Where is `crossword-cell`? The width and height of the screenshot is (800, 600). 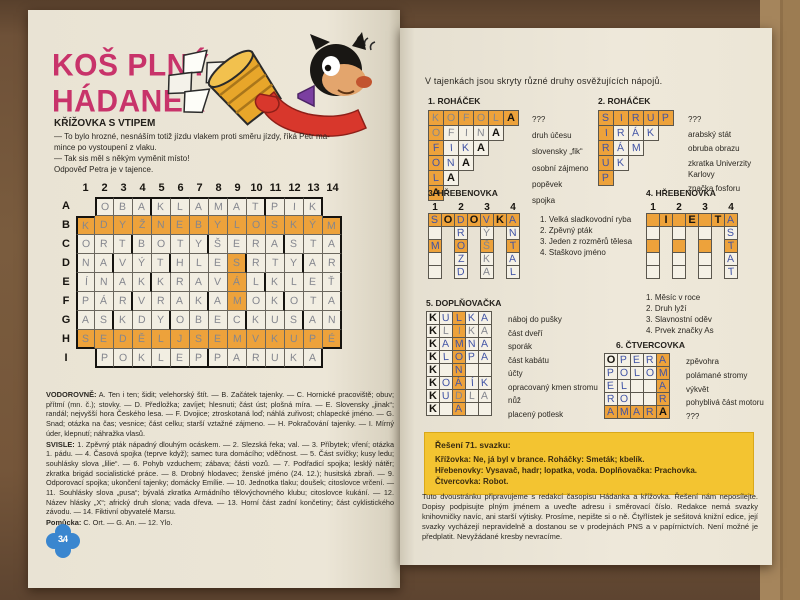
crossword-cell is located at coordinates (85, 206).